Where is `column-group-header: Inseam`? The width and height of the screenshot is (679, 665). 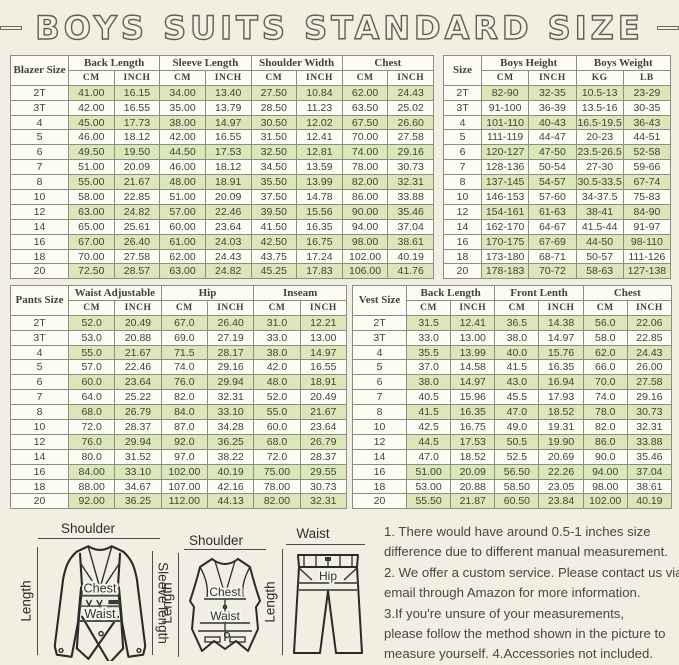 column-group-header: Inseam is located at coordinates (300, 293).